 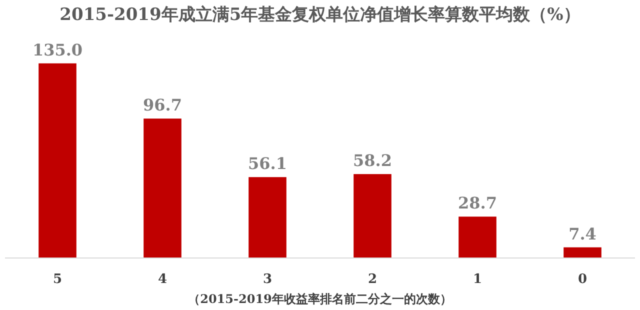 What do you see at coordinates (582, 234) in the screenshot?
I see `data-label: 7.4` at bounding box center [582, 234].